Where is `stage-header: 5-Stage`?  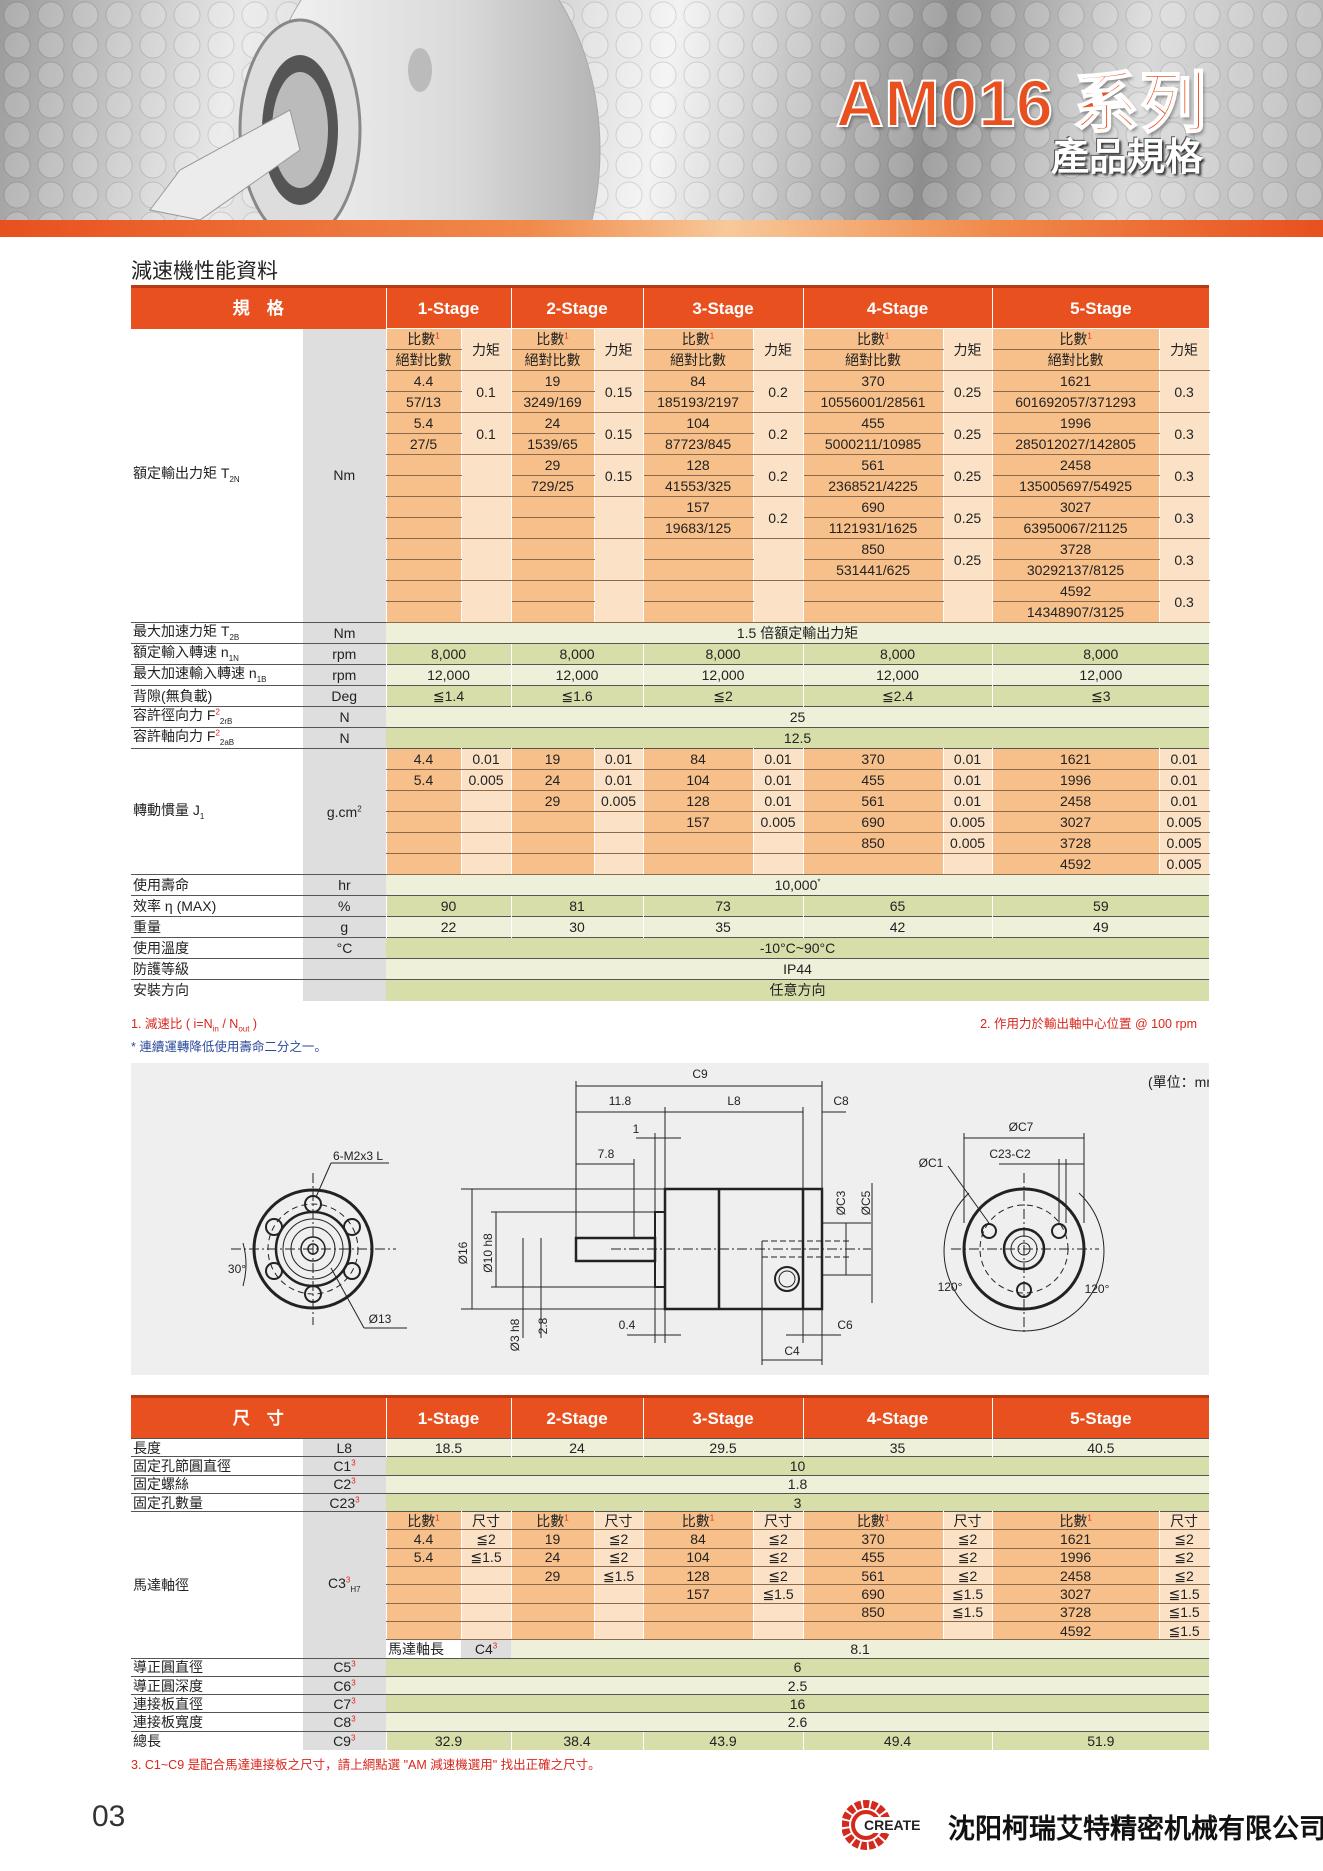
stage-header: 5-Stage is located at coordinates (1100, 307).